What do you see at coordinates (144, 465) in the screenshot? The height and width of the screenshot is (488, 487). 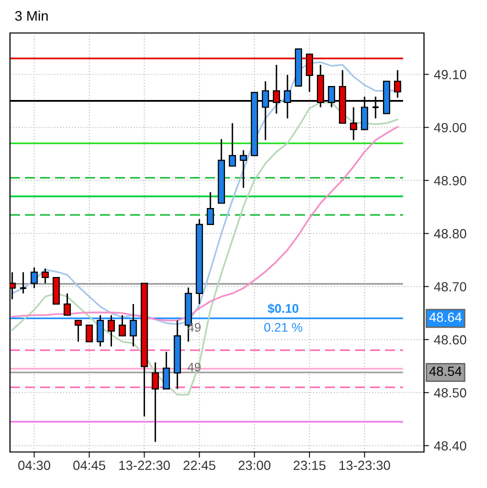 I see `x-tick-label: 13-22:30` at bounding box center [144, 465].